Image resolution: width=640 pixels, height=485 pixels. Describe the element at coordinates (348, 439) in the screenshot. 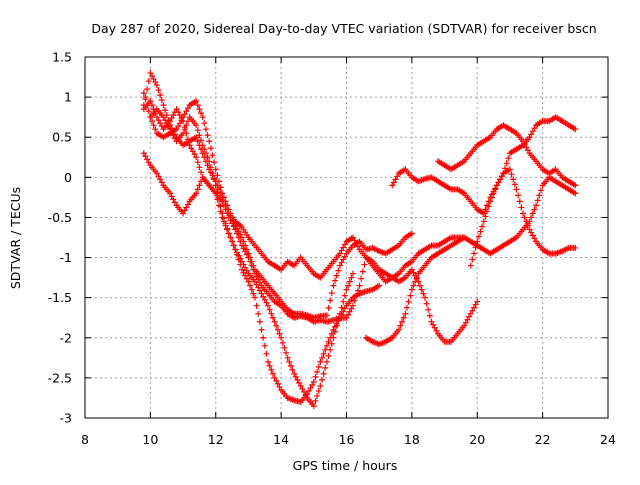

I see `x-tick-labels: 8 10 12 14 16 18 20 22 24` at that location.